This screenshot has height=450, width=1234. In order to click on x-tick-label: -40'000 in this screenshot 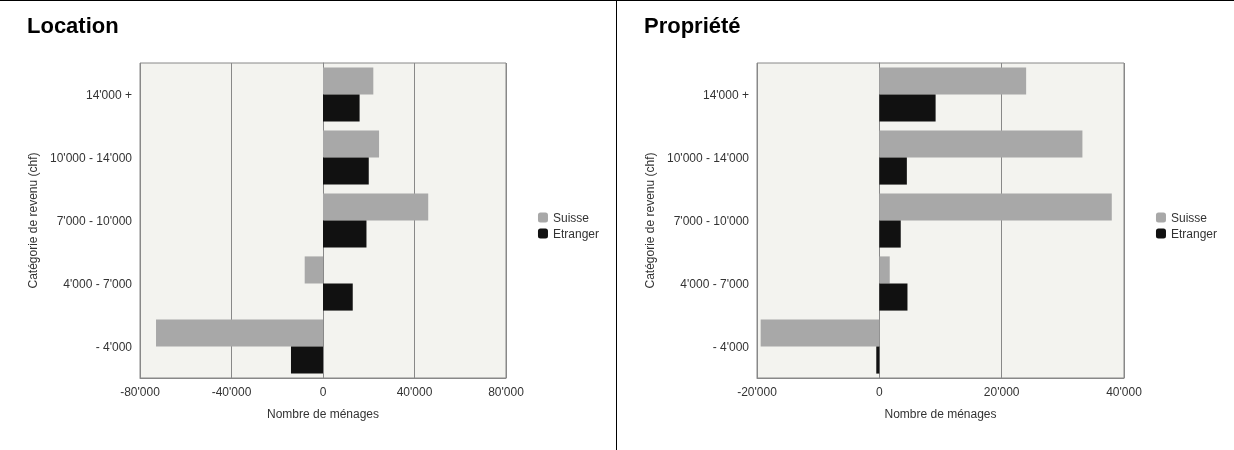, I will do `click(231, 392)`.